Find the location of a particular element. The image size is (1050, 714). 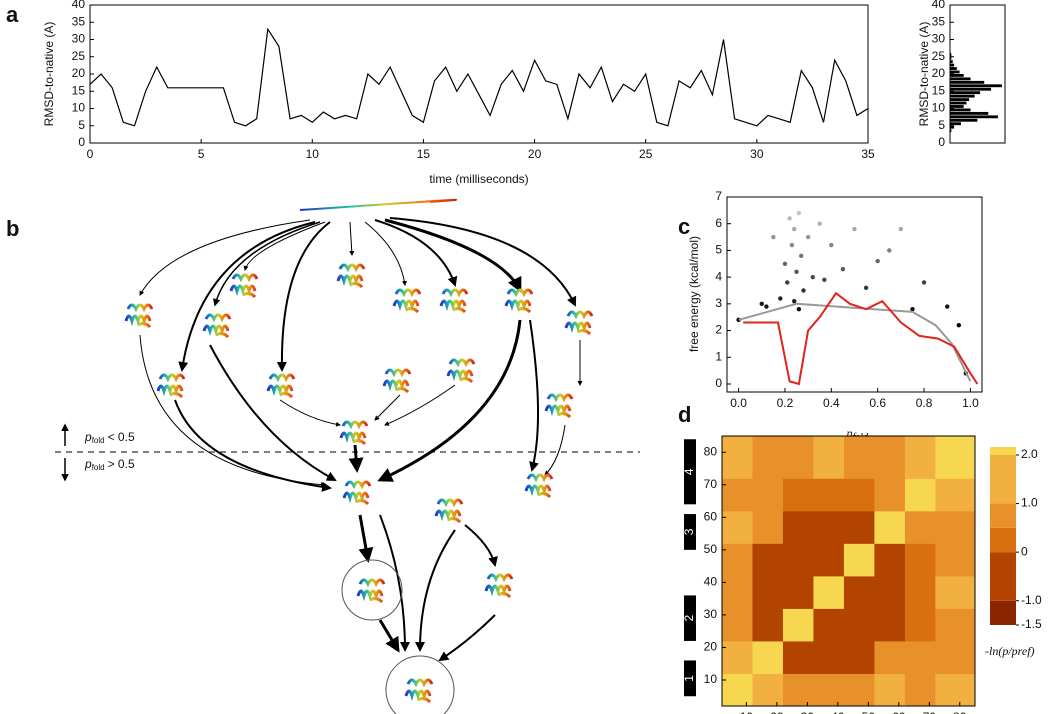

x-tick-label: 0.0 is located at coordinates (738, 403).